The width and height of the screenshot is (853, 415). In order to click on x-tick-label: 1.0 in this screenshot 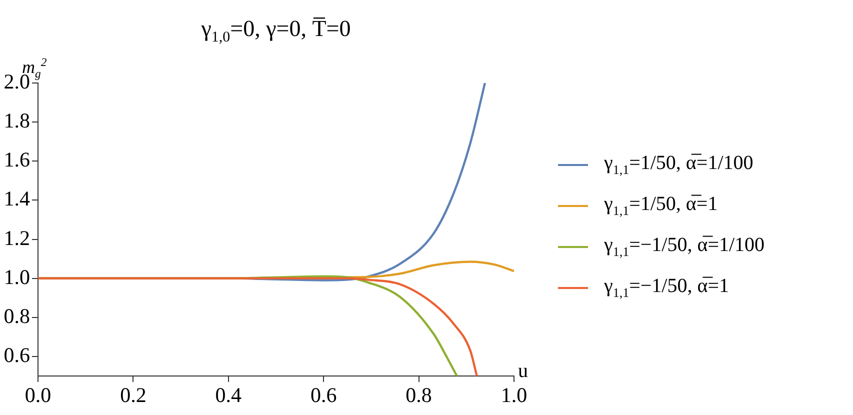, I will do `click(514, 395)`.